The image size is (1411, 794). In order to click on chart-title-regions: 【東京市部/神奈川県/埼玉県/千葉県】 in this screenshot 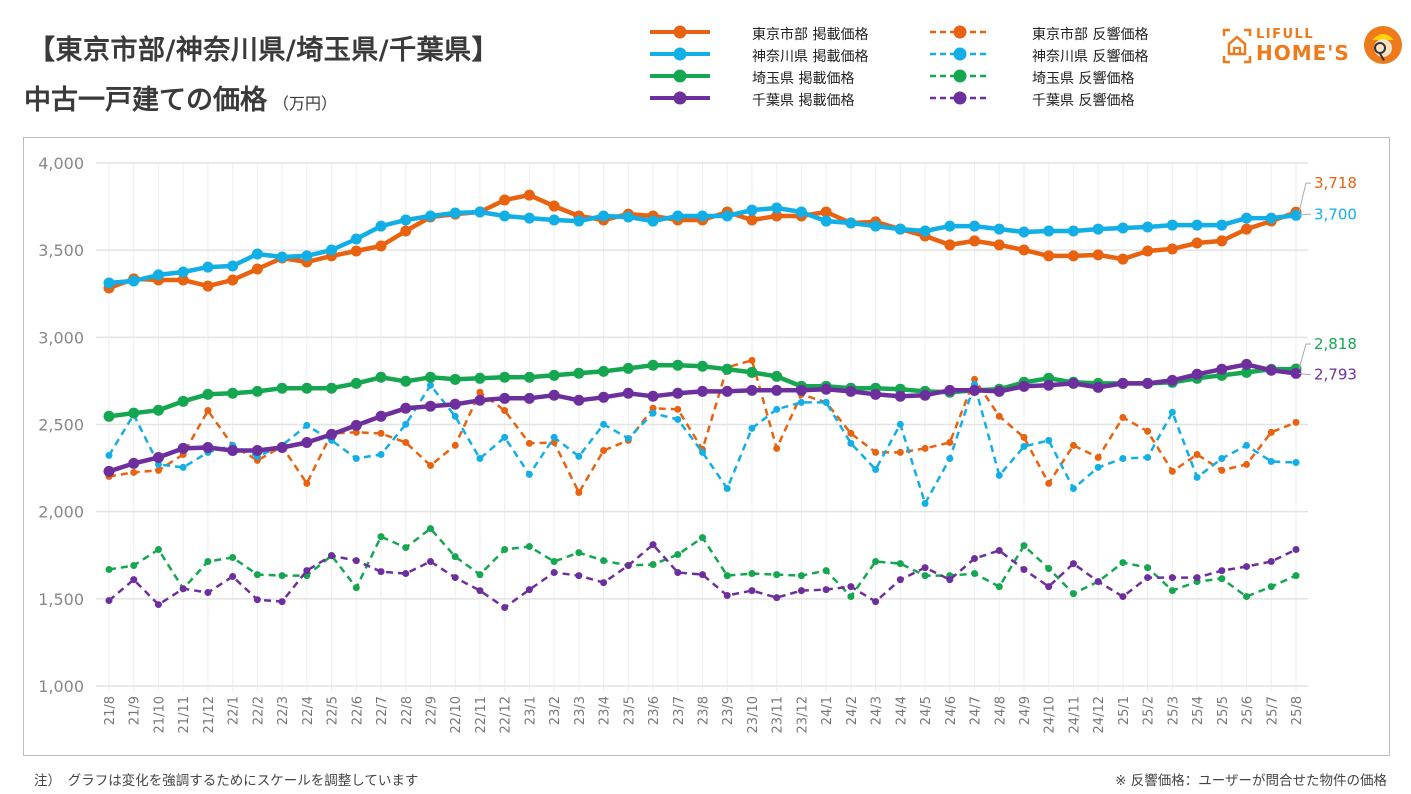, I will do `click(264, 50)`.